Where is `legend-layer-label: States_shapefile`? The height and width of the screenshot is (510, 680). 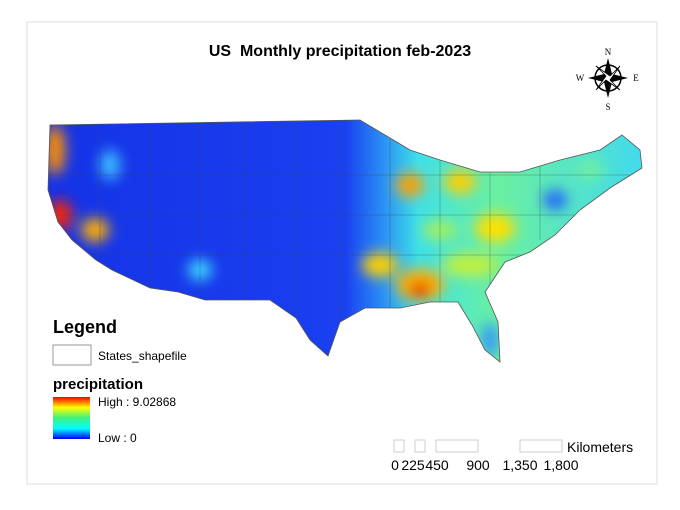 legend-layer-label: States_shapefile is located at coordinates (142, 356).